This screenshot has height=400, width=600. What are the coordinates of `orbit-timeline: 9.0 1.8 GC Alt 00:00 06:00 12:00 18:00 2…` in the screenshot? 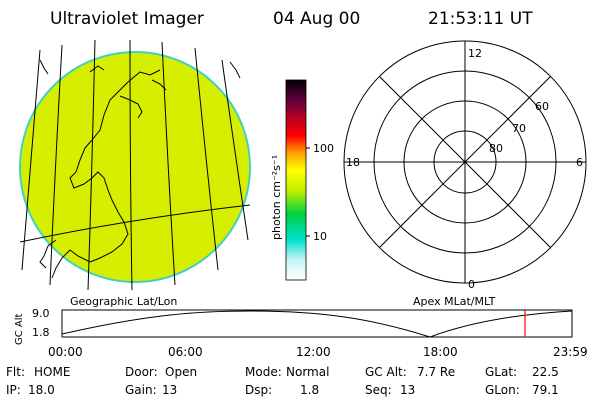 It's located at (301, 333).